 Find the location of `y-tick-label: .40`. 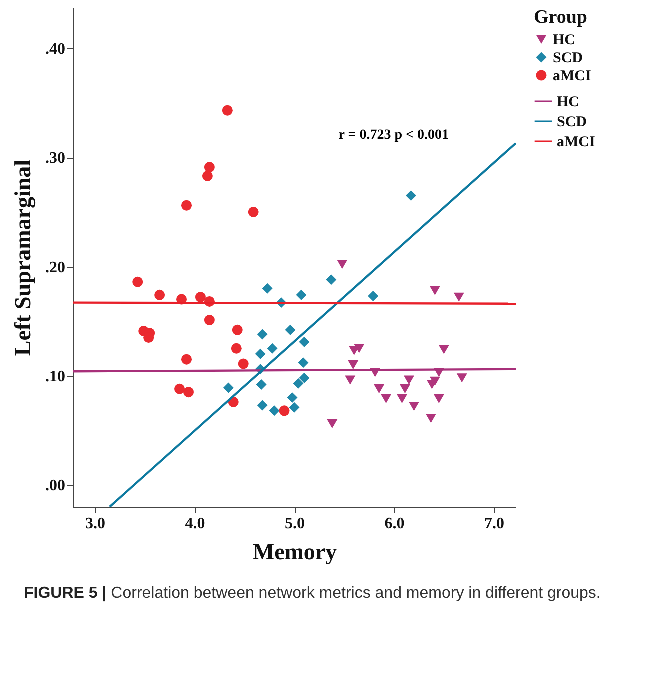

y-tick-label: .40 is located at coordinates (56, 49).